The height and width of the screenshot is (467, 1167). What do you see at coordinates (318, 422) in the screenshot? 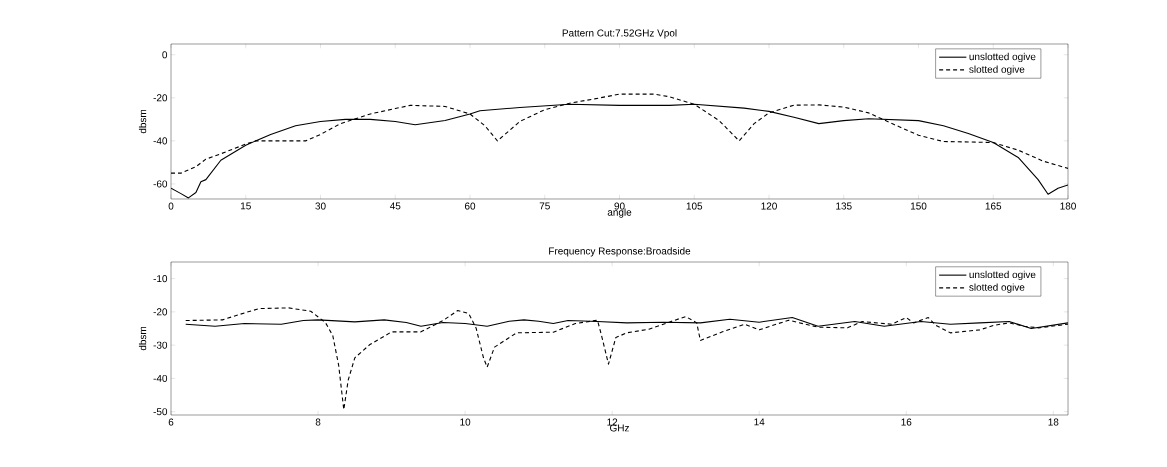
I see `x-tick-label: 8` at bounding box center [318, 422].